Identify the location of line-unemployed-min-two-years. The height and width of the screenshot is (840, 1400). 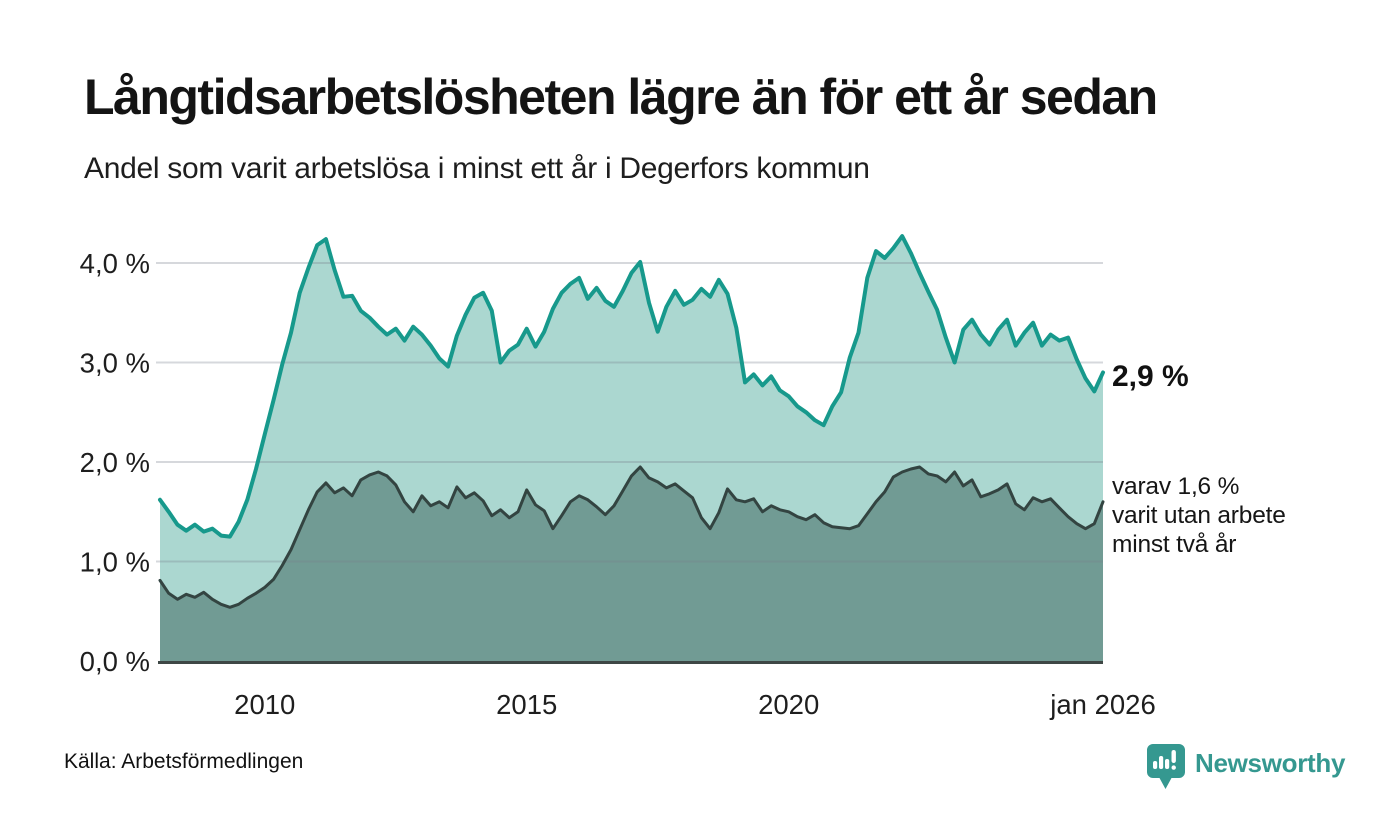
(631, 537).